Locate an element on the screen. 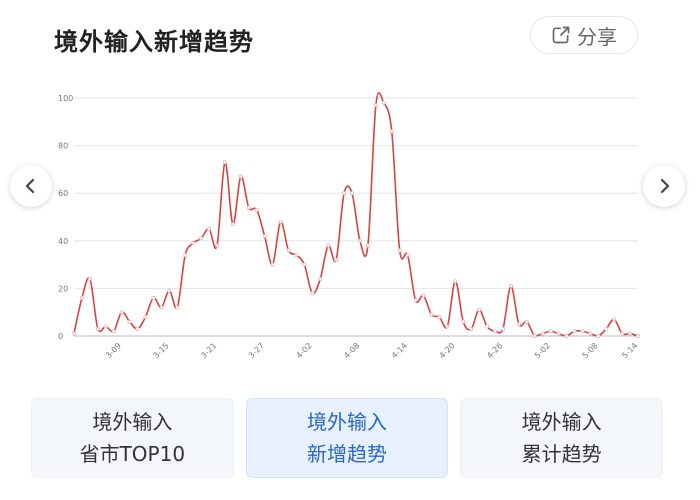  y-tick-label: 20 is located at coordinates (63, 288).